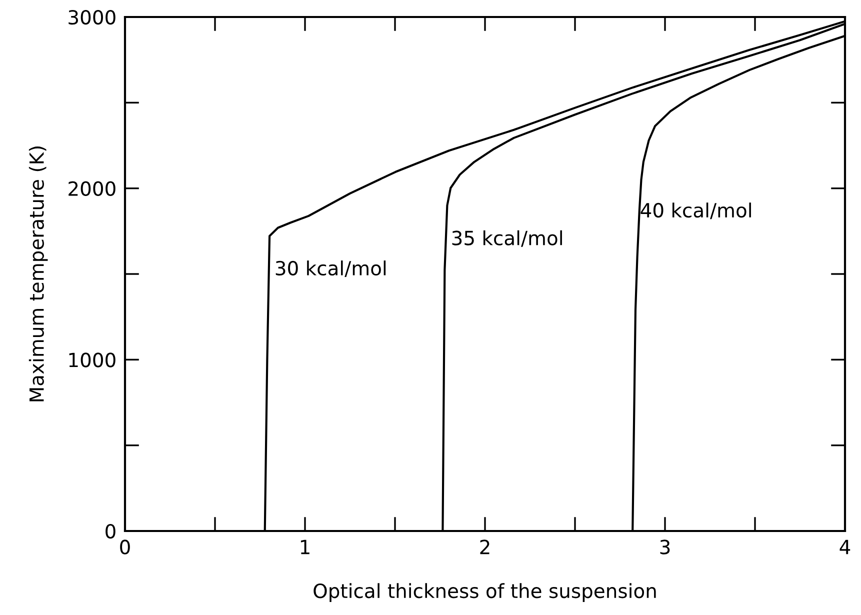 This screenshot has height=615, width=861. I want to click on x-tick-label: 3, so click(665, 547).